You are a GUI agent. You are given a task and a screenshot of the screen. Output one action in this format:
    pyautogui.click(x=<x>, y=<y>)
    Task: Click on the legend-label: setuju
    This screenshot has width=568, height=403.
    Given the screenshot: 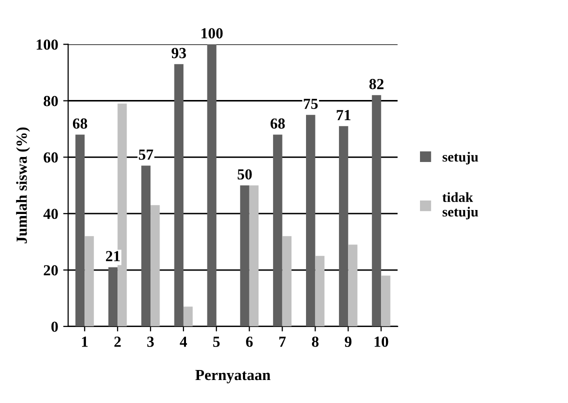 What is the action you would take?
    pyautogui.click(x=460, y=158)
    